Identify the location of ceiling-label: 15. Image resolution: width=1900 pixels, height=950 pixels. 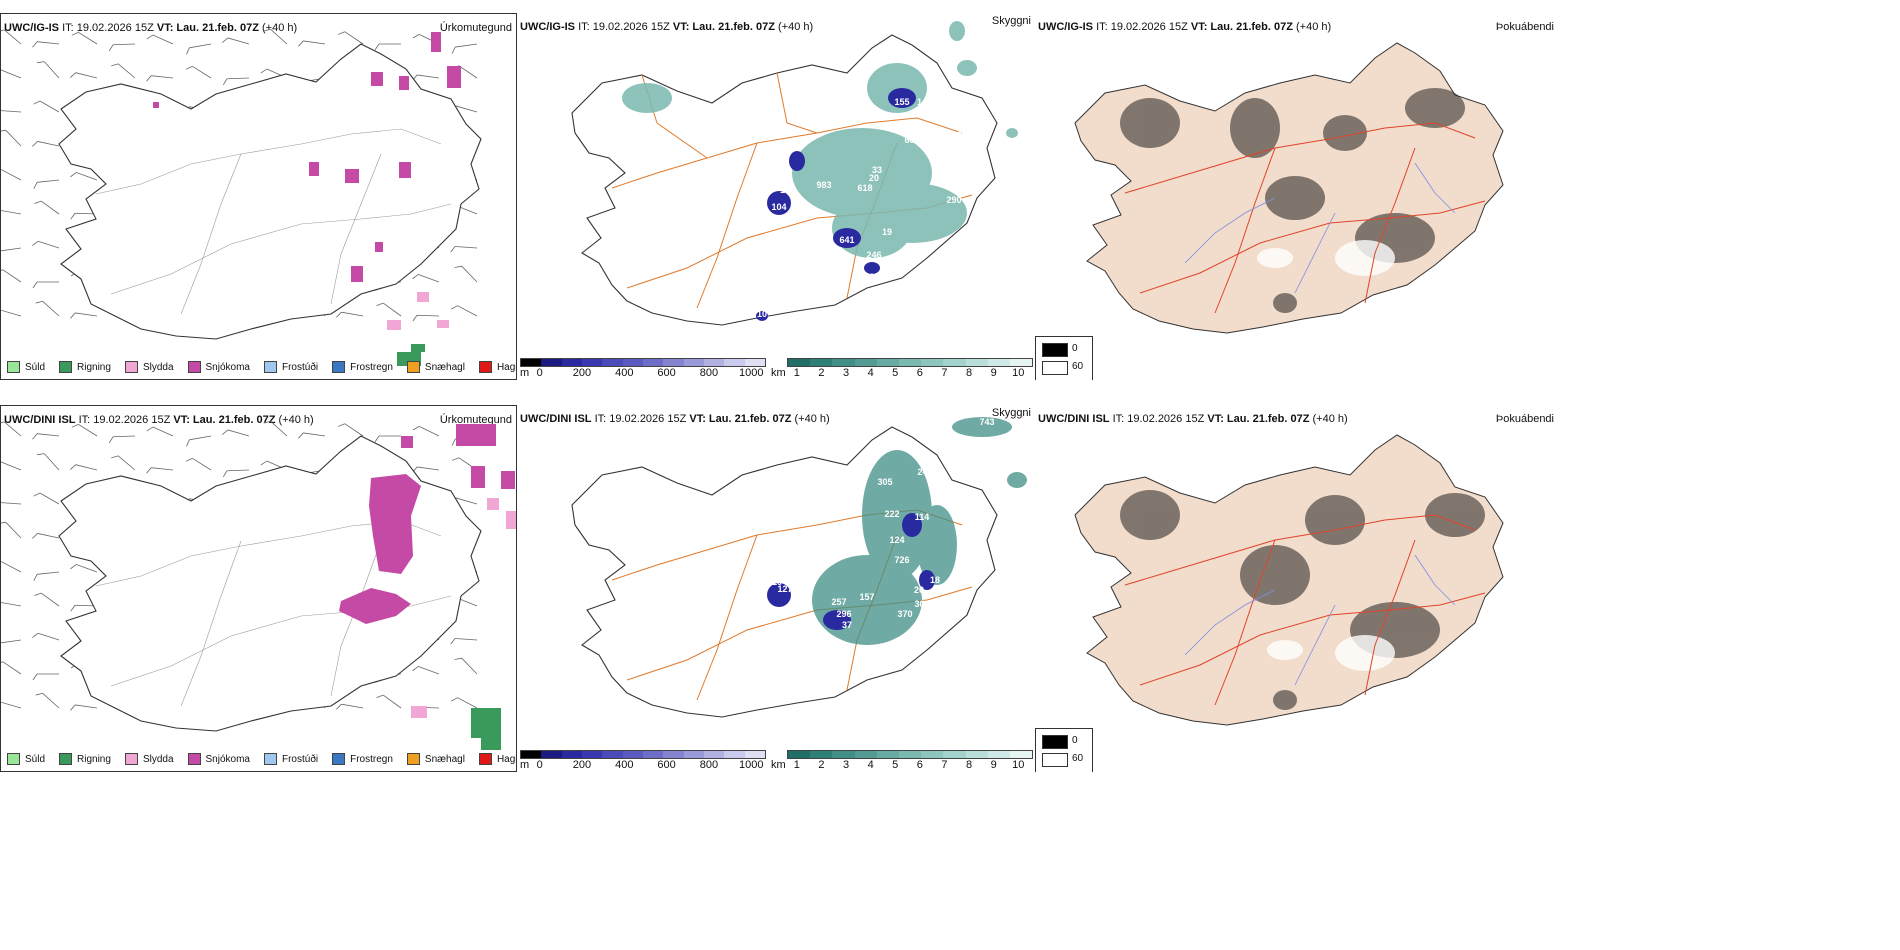
(947, 490).